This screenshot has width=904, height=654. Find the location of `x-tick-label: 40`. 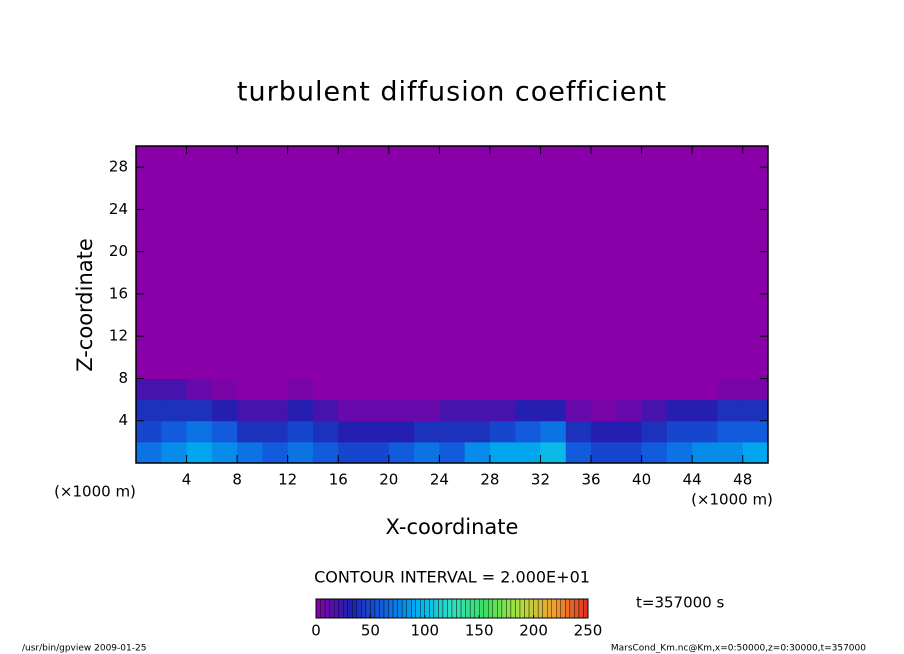

x-tick-label: 40 is located at coordinates (641, 480).